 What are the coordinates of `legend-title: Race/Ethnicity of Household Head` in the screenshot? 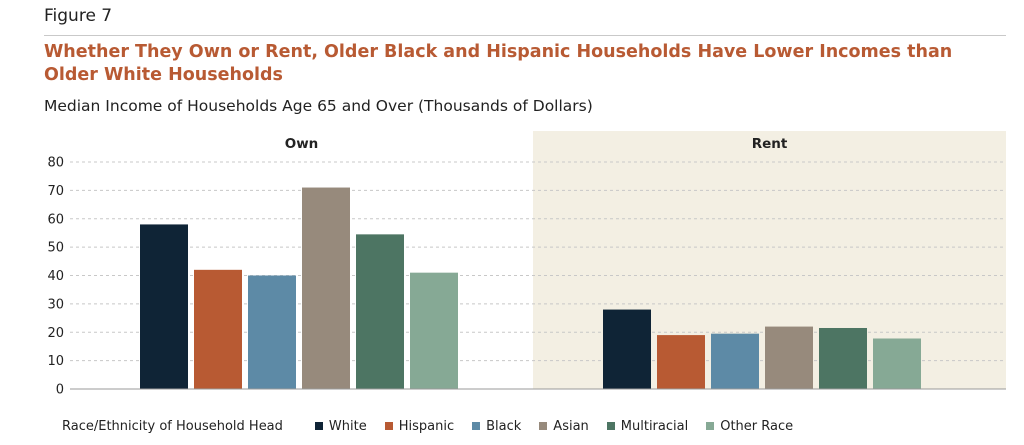 It's located at (172, 426).